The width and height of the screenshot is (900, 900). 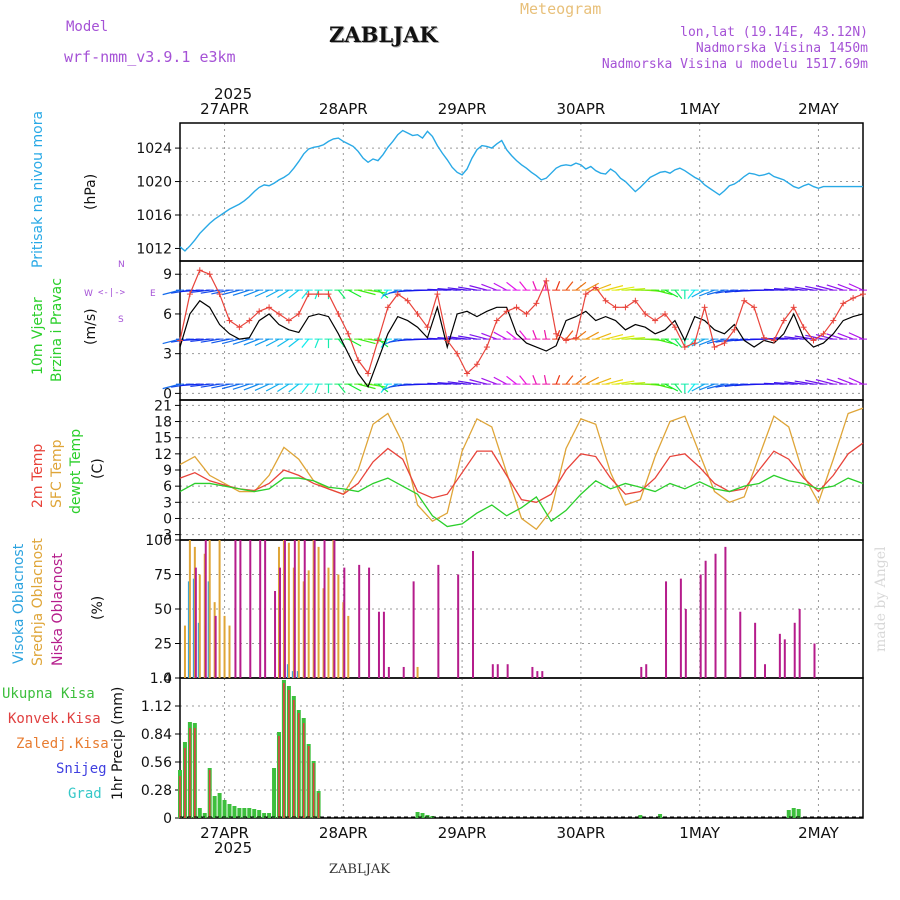 What do you see at coordinates (343, 109) in the screenshot?
I see `x-label-top: 28APR` at bounding box center [343, 109].